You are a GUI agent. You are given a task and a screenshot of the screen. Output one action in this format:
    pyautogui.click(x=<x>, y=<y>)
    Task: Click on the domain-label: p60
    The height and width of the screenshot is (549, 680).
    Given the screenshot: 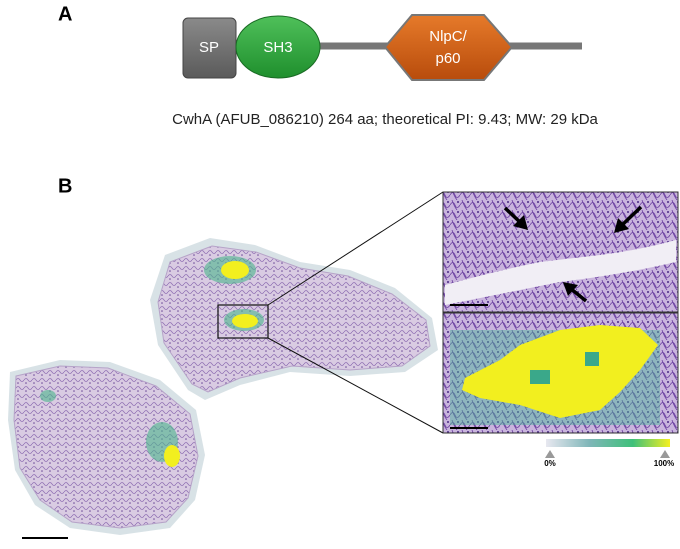 What is the action you would take?
    pyautogui.click(x=447, y=58)
    